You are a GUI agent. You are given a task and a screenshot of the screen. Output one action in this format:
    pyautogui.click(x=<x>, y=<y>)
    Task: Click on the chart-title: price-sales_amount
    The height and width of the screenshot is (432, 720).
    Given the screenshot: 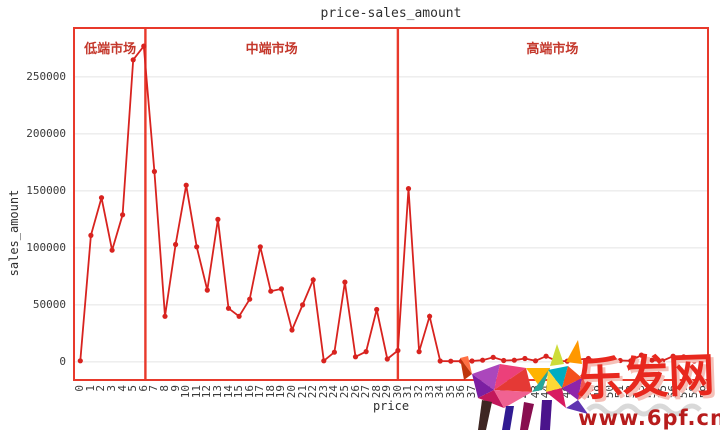 What is the action you would take?
    pyautogui.click(x=391, y=13)
    